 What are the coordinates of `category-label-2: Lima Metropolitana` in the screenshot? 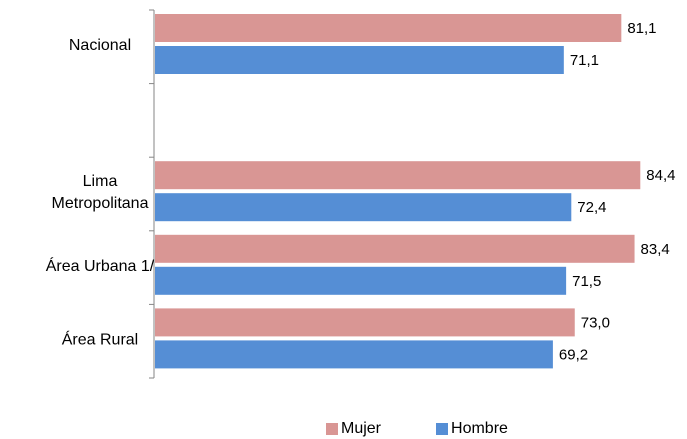 It's located at (100, 192).